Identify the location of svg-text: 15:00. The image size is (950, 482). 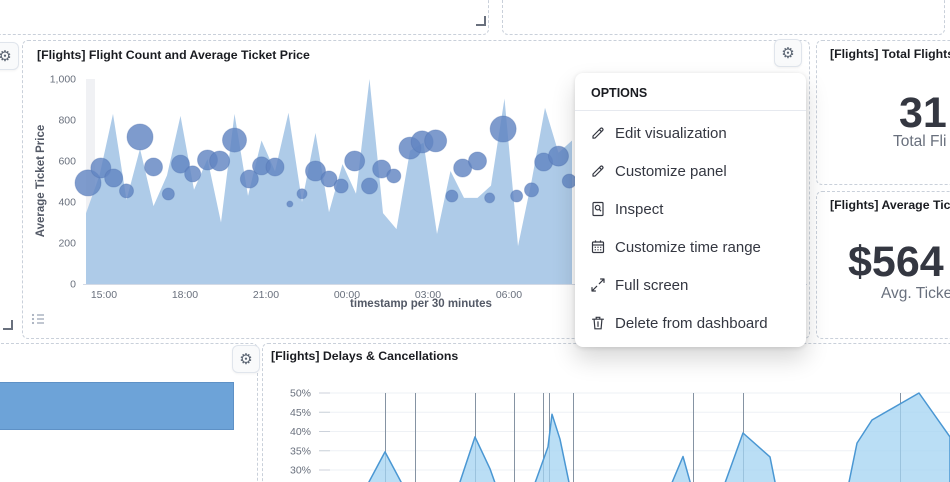
(104, 295).